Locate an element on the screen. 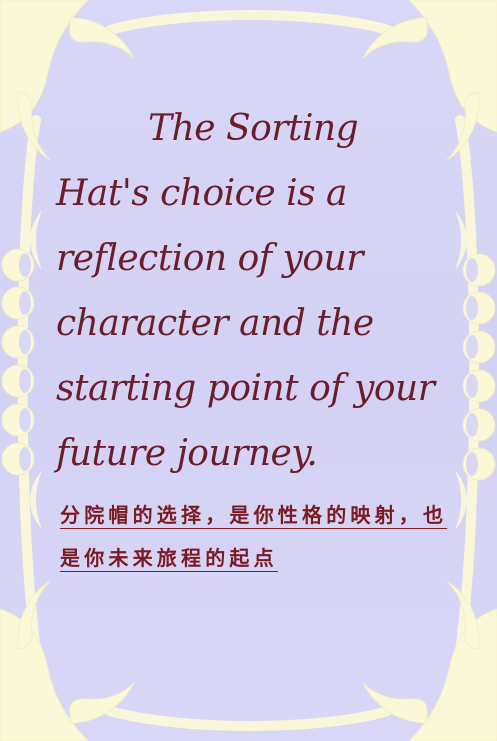 The height and width of the screenshot is (741, 497). left-side-flourish-lower is located at coordinates (36, 500).